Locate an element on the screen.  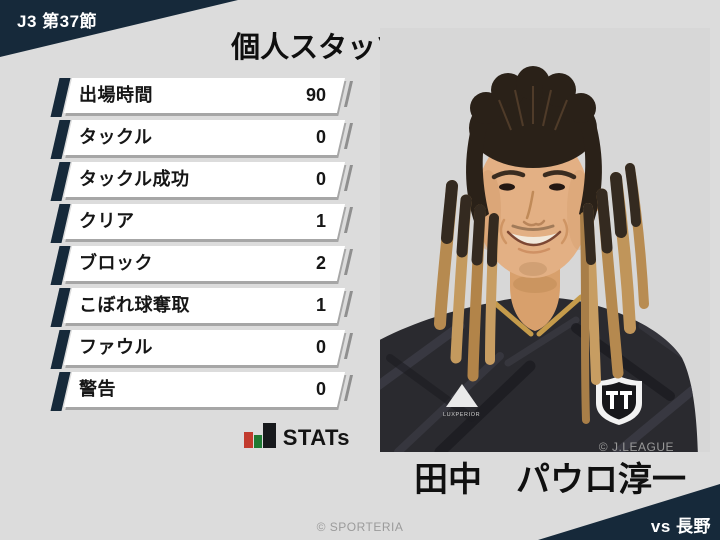
stat-row: ブロック 2 is located at coordinates (202, 265).